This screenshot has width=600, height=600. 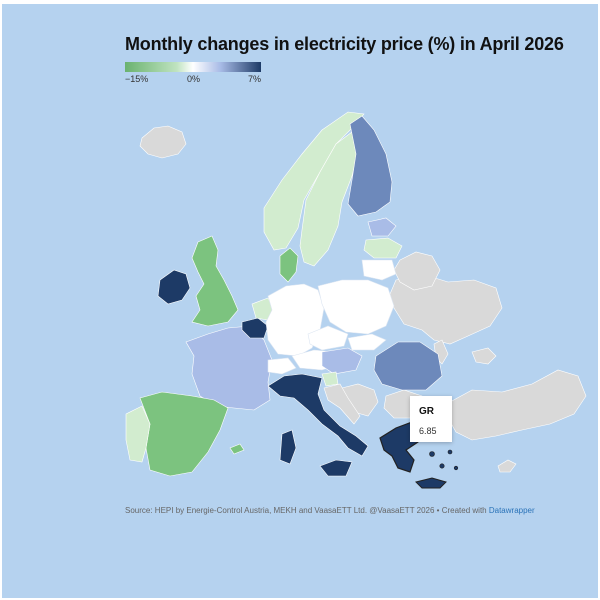 What do you see at coordinates (229, 368) in the screenshot?
I see `country-france` at bounding box center [229, 368].